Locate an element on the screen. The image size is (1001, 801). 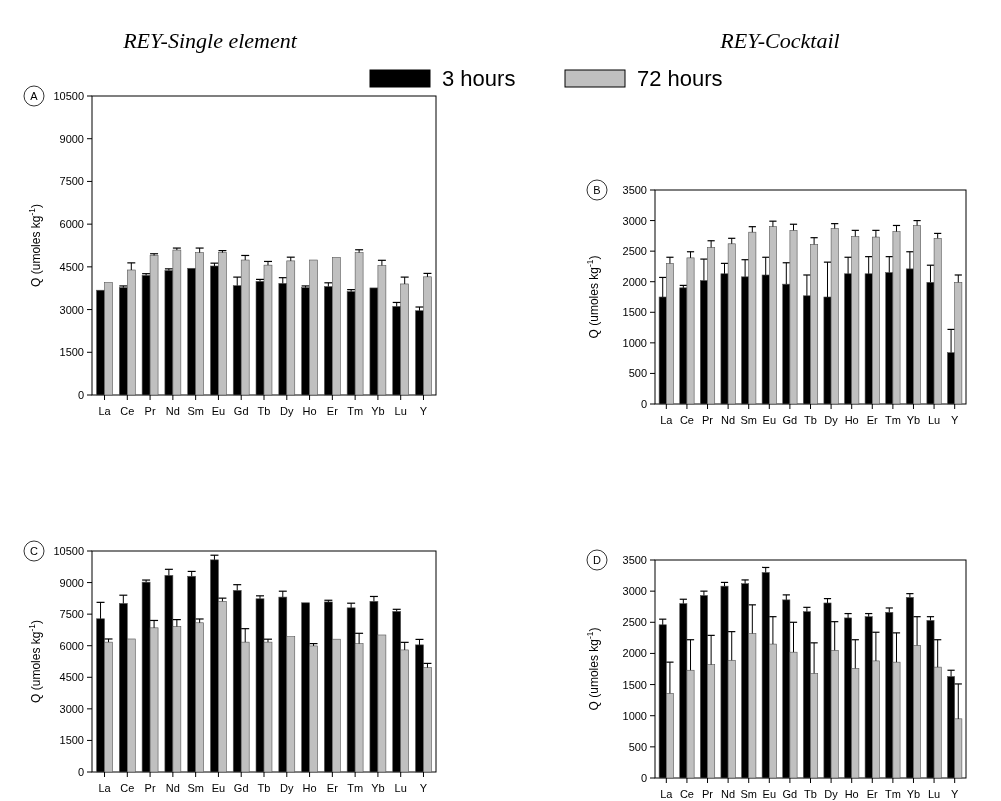
legend-label: 3 hours is located at coordinates (479, 78).